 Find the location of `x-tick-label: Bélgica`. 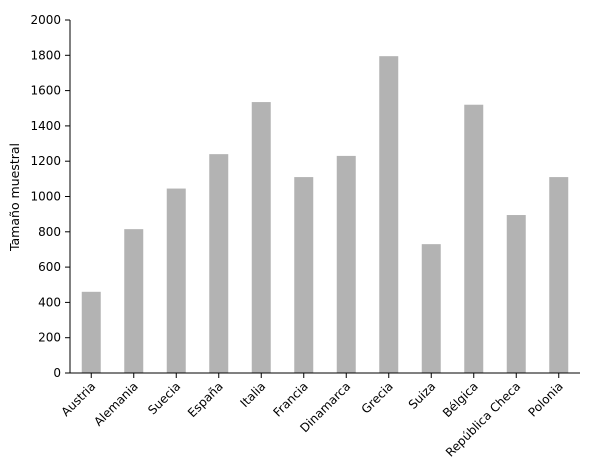

x-tick-label: Bélgica is located at coordinates (460, 399).